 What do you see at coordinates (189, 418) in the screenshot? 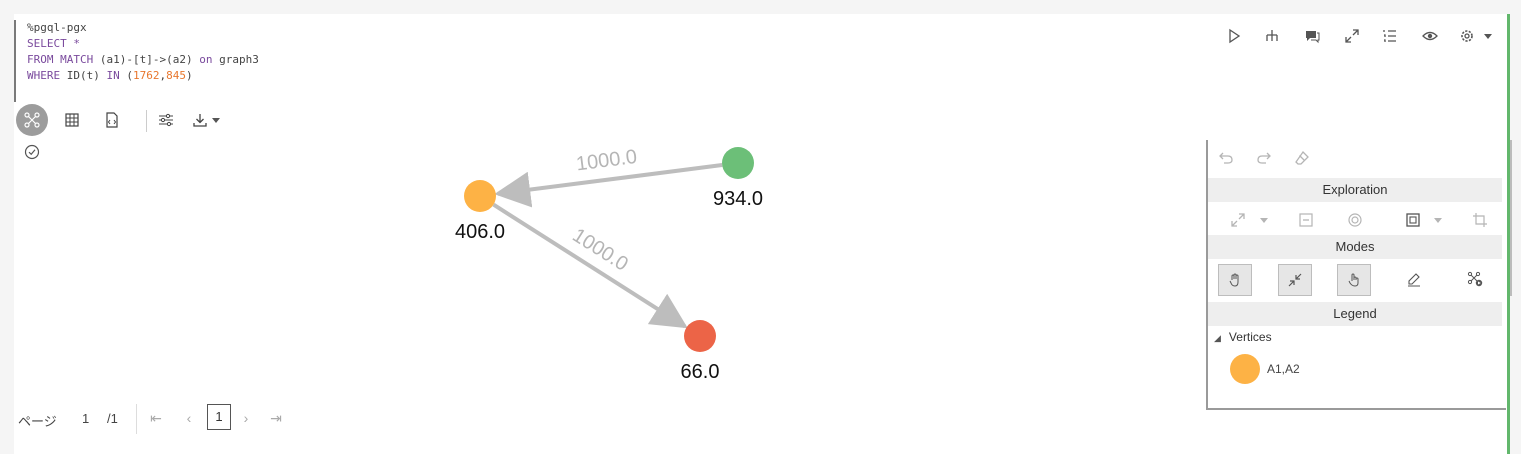
I see `prev-page-icon: ‹` at bounding box center [189, 418].